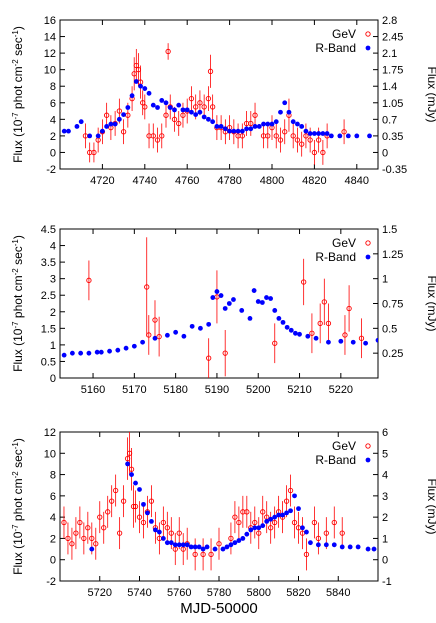 Image resolution: width=436 pixels, height=623 pixels. Describe the element at coordinates (392, 104) in the screenshot. I see `y-right-tick-label: 1.05` at that location.